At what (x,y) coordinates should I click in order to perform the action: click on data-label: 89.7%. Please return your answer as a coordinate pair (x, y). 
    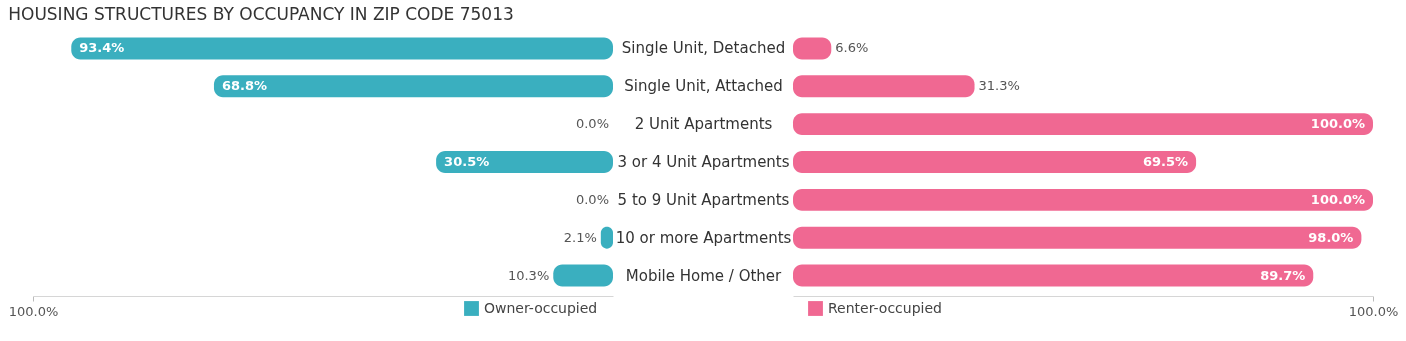
    Looking at the image, I should click on (1283, 275).